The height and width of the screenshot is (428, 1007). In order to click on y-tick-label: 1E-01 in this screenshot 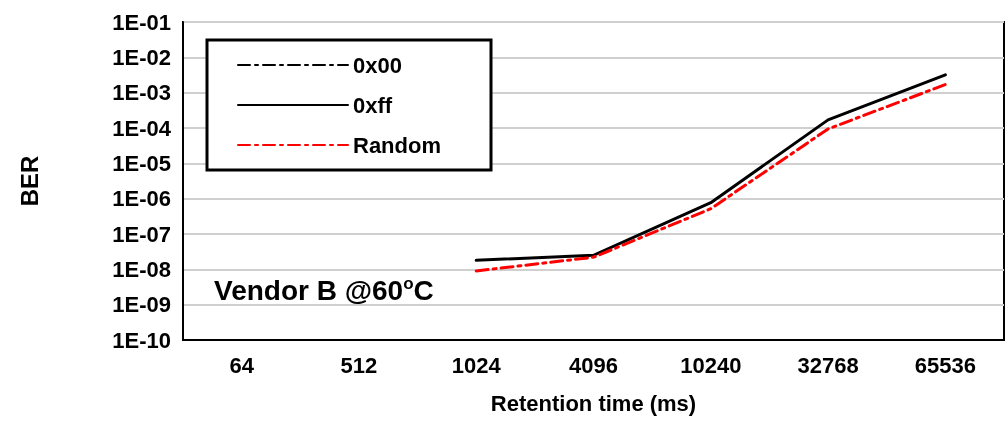, I will do `click(141, 22)`.